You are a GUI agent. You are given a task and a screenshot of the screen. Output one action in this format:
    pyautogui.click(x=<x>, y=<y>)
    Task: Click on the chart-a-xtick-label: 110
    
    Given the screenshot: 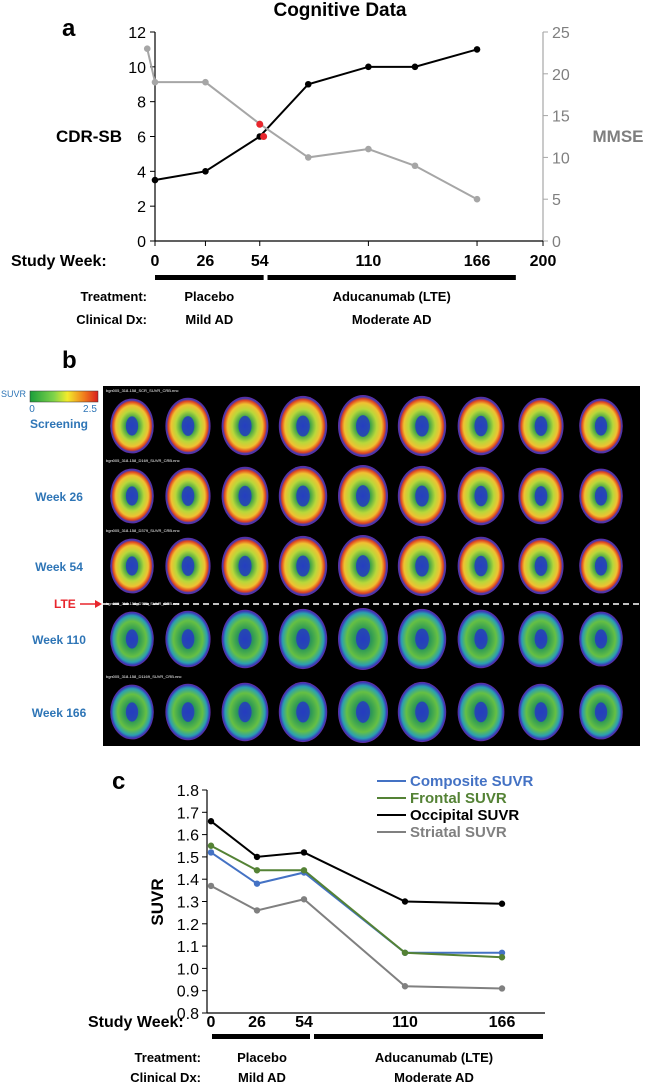 What is the action you would take?
    pyautogui.click(x=368, y=261)
    